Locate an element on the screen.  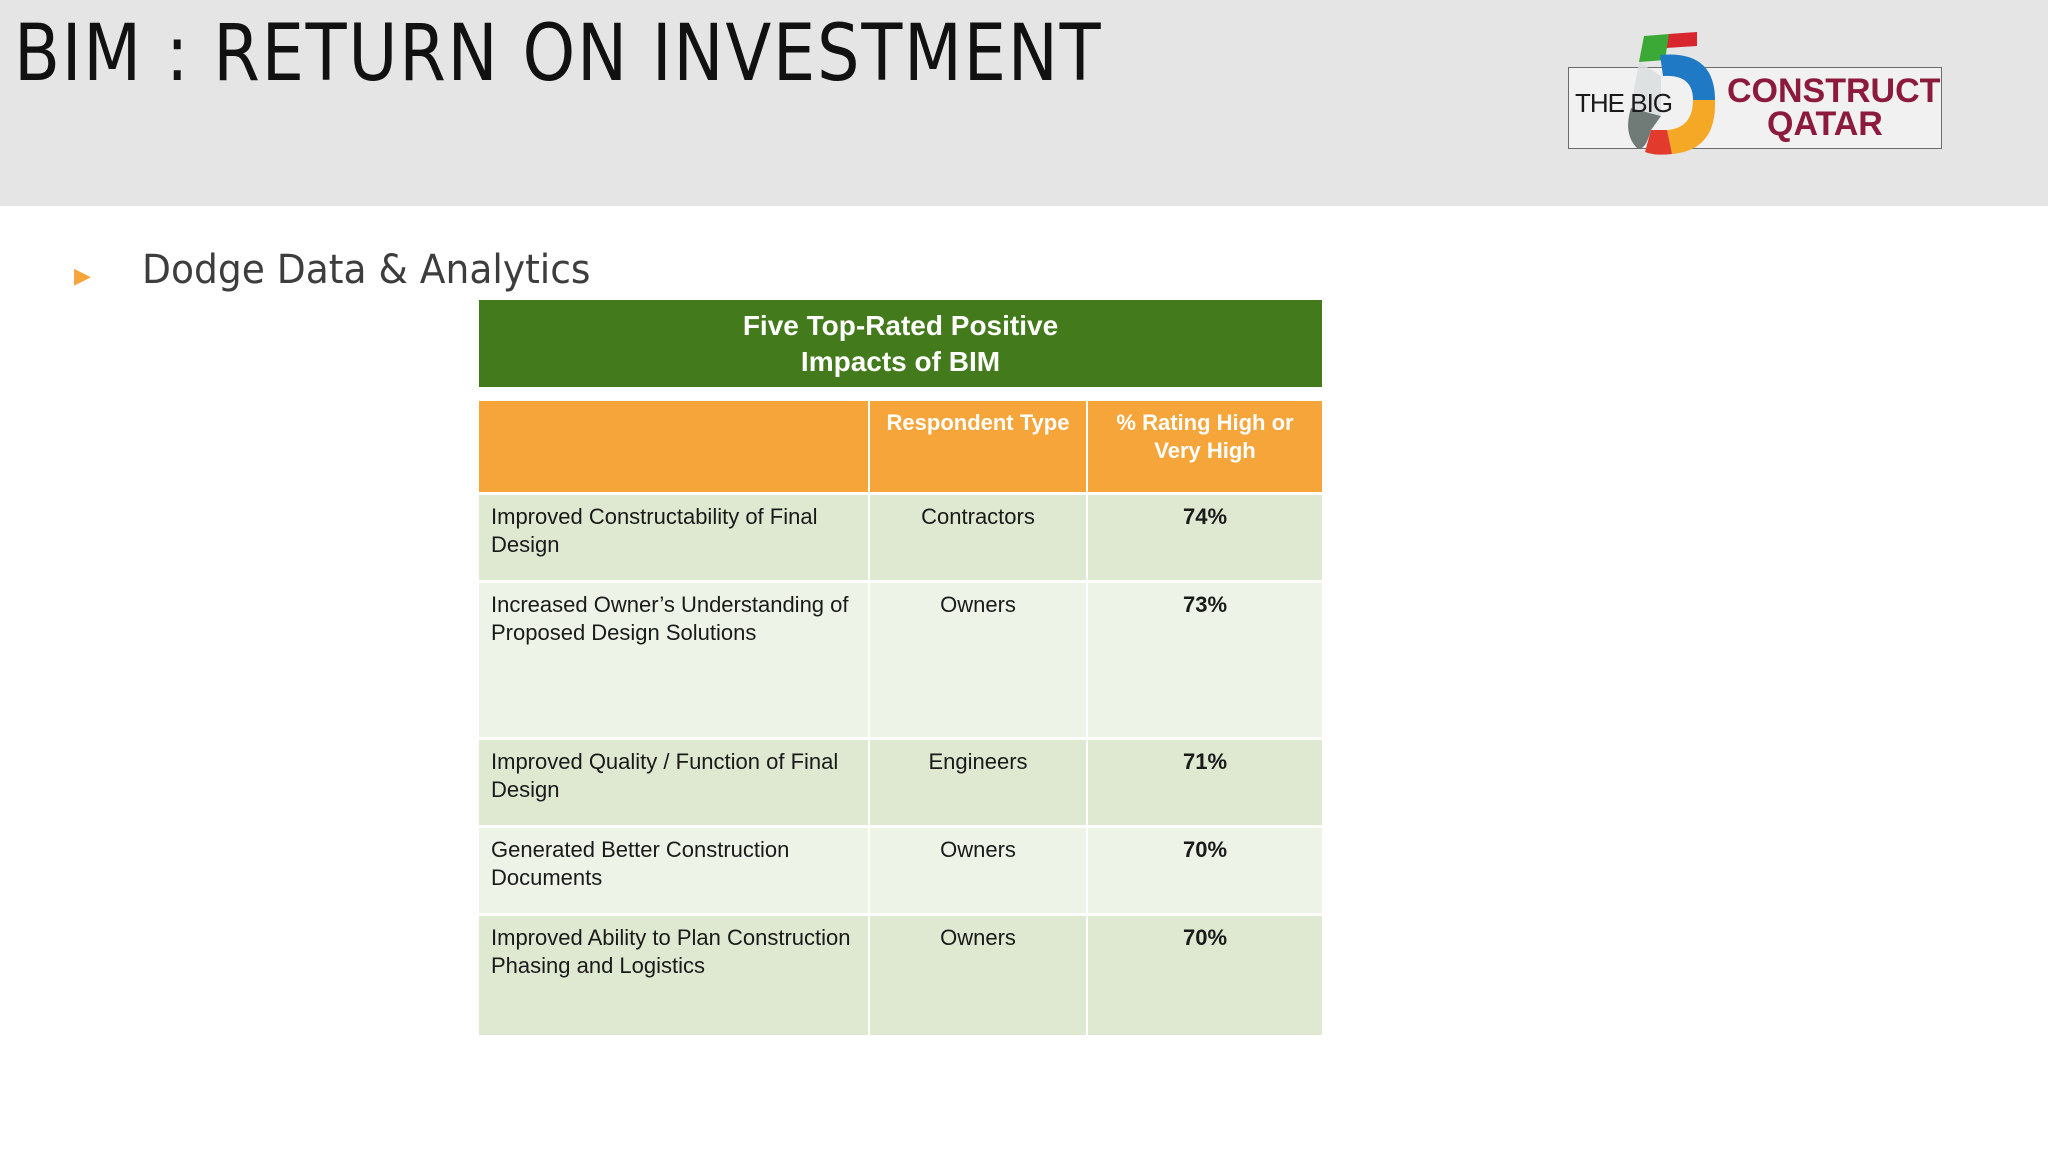
respondent-type-cell: Engineers is located at coordinates (978, 783).